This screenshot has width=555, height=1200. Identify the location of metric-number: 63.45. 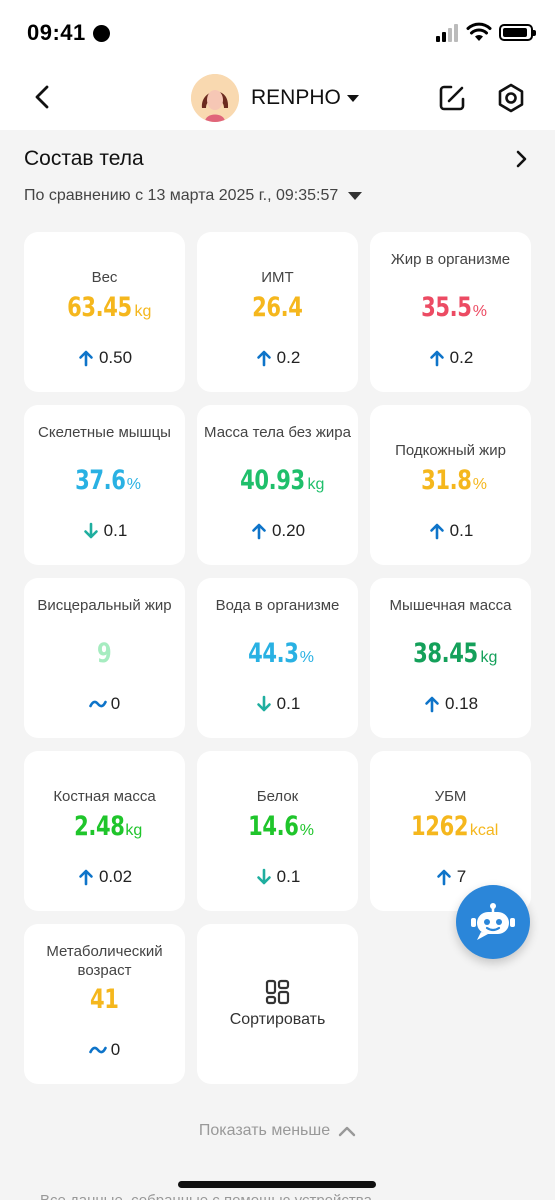
(99, 307).